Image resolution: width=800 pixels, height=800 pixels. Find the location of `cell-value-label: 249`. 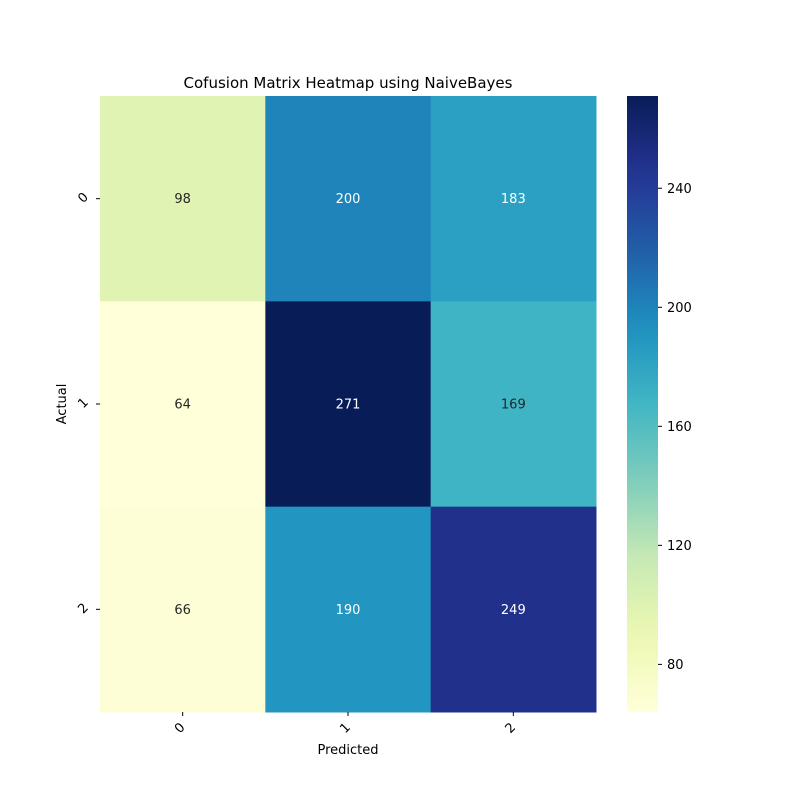

cell-value-label: 249 is located at coordinates (513, 610).